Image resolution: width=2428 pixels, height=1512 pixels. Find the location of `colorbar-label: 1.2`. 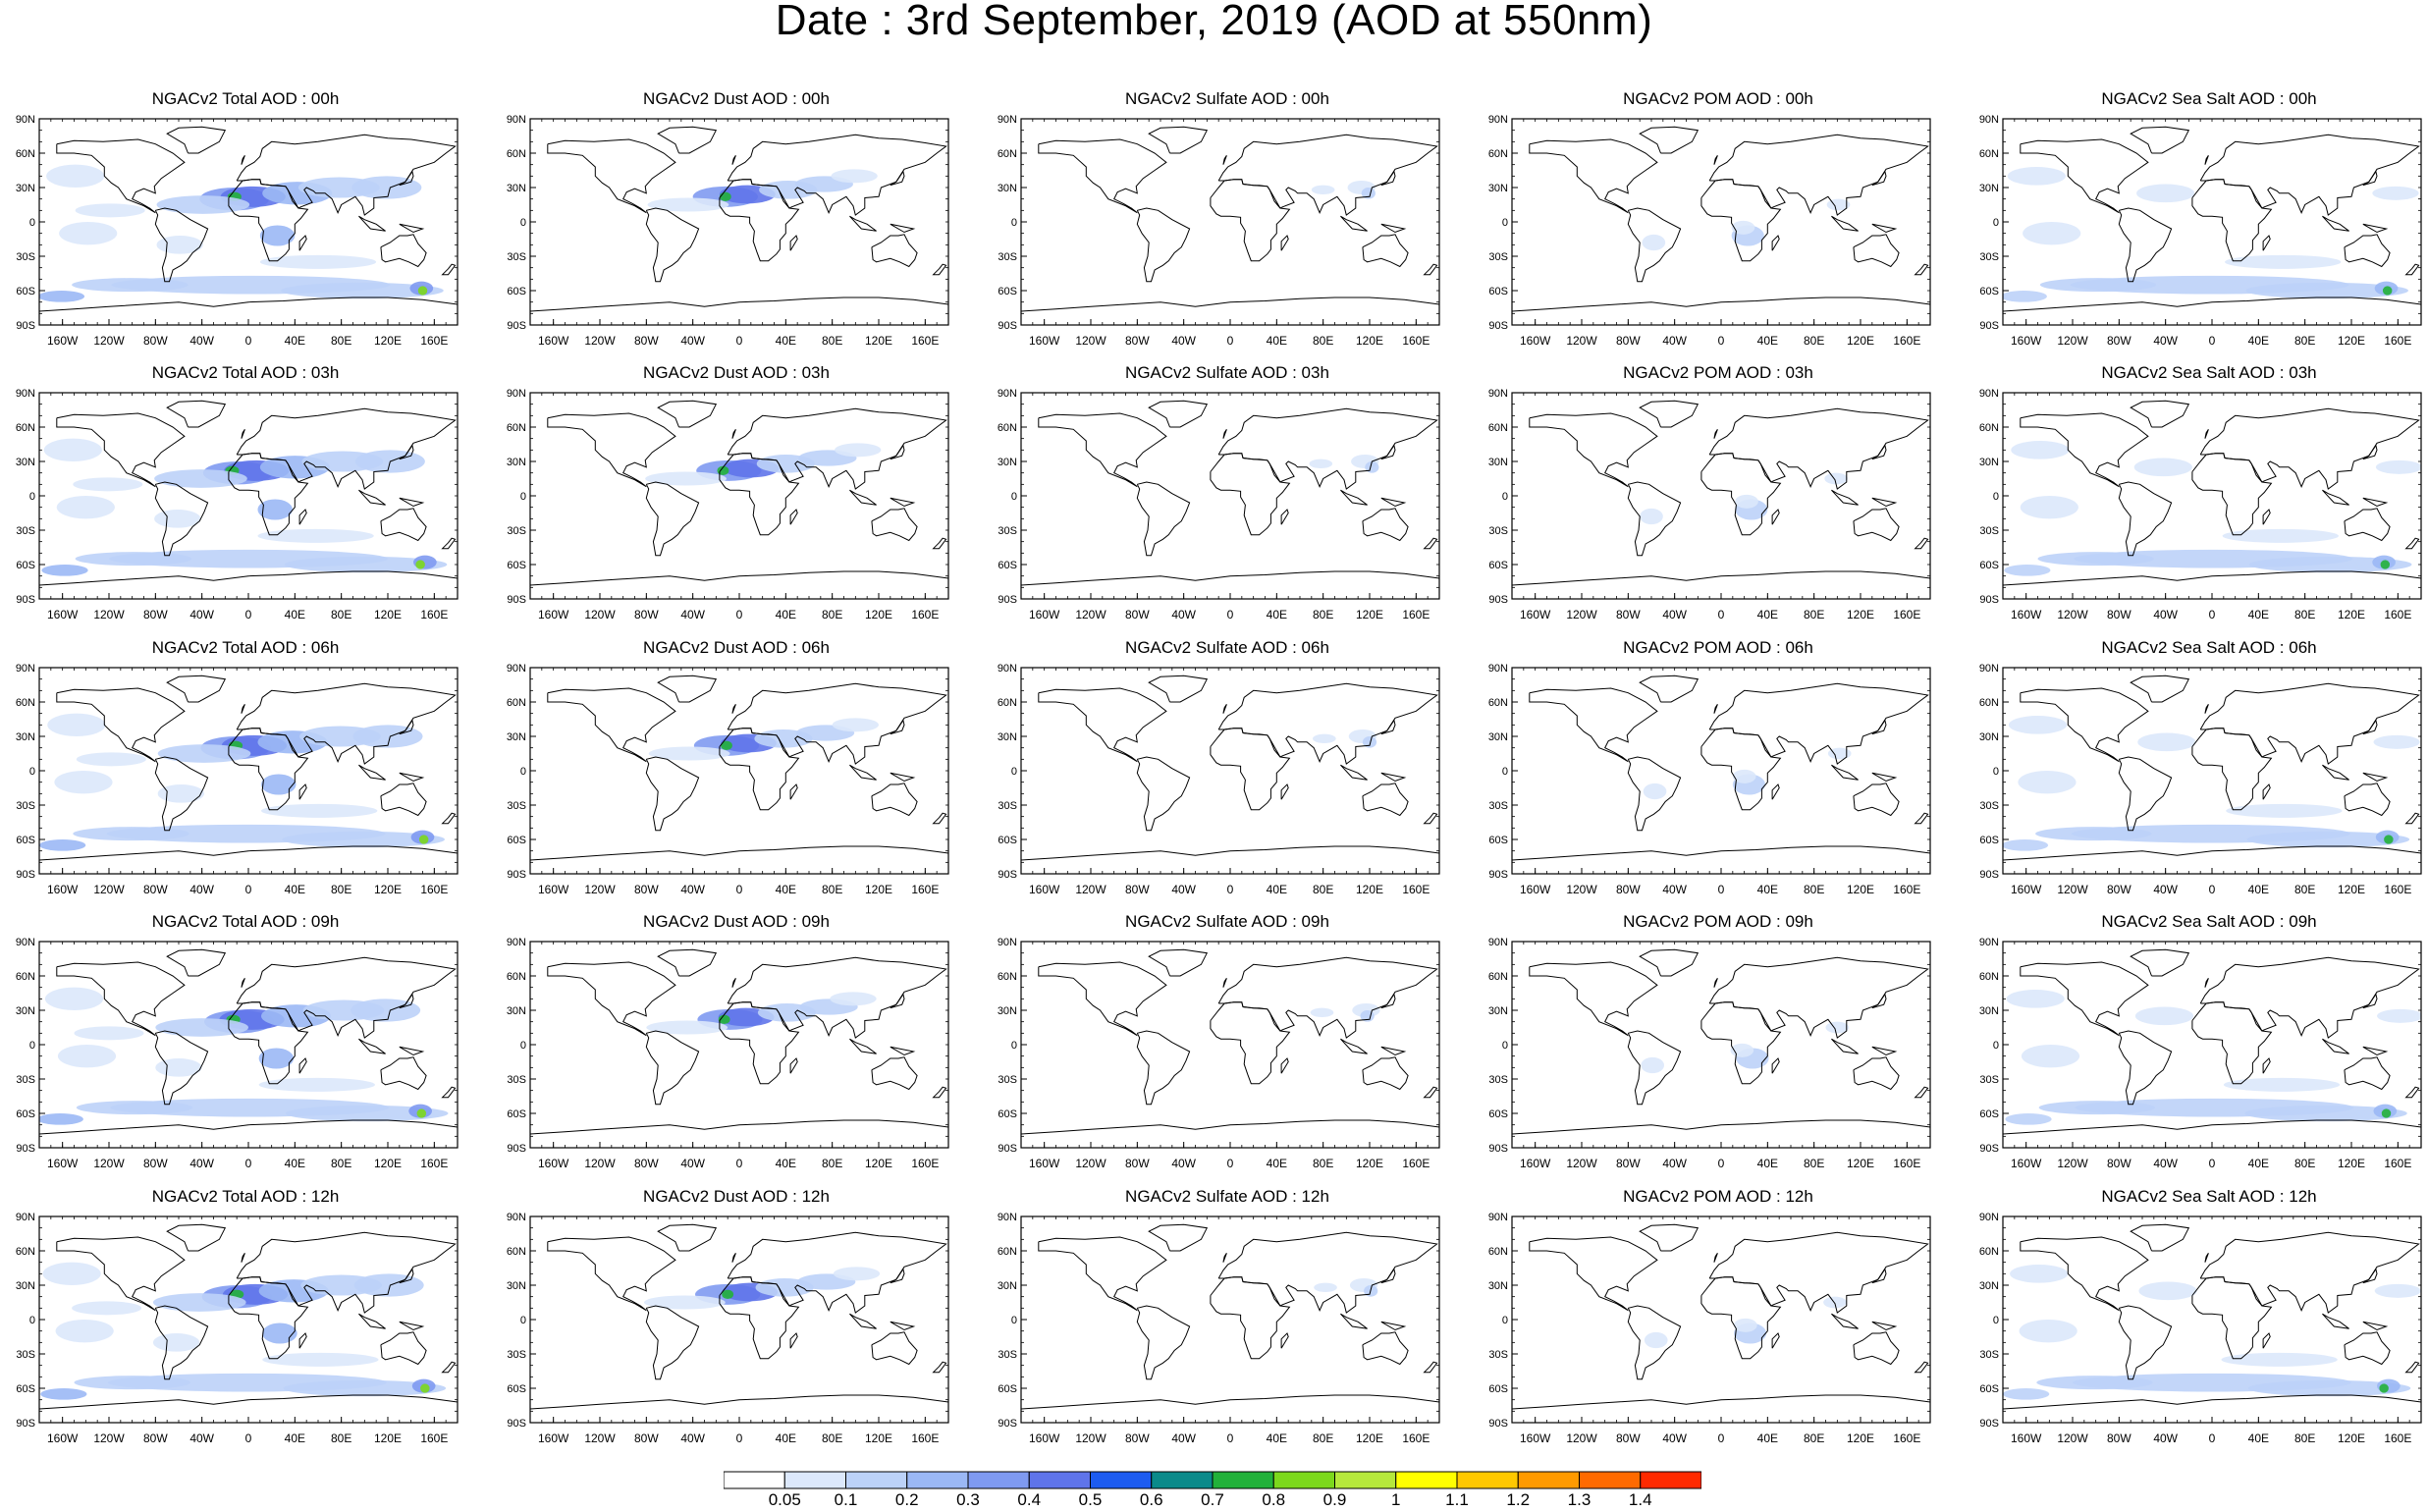

colorbar-label: 1.2 is located at coordinates (1519, 1500).